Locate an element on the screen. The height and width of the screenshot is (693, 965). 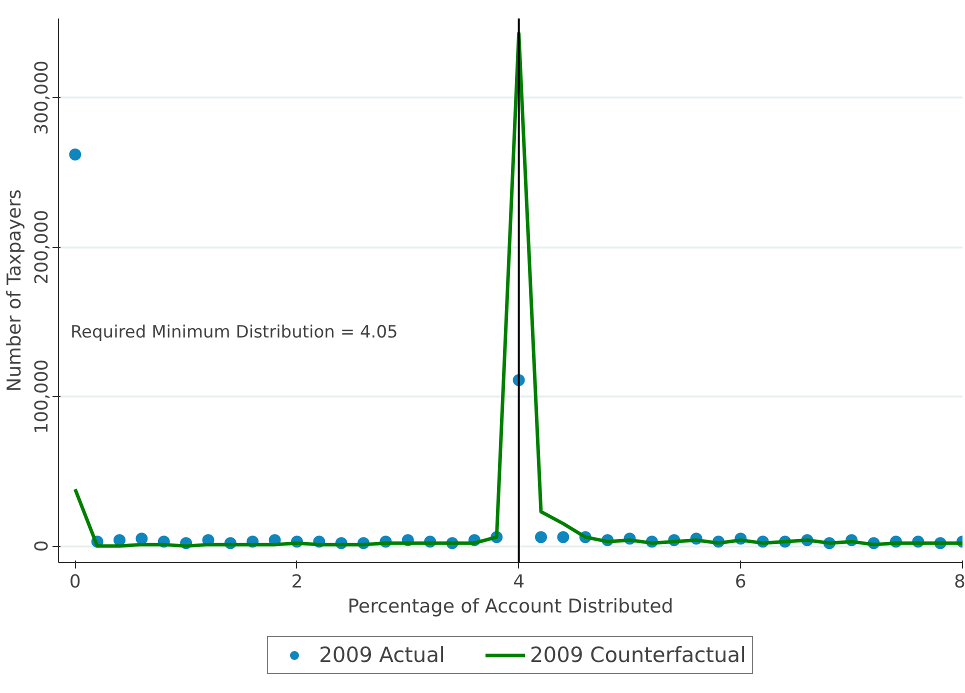
legend-label: 2009 Counterfactual is located at coordinates (638, 655).